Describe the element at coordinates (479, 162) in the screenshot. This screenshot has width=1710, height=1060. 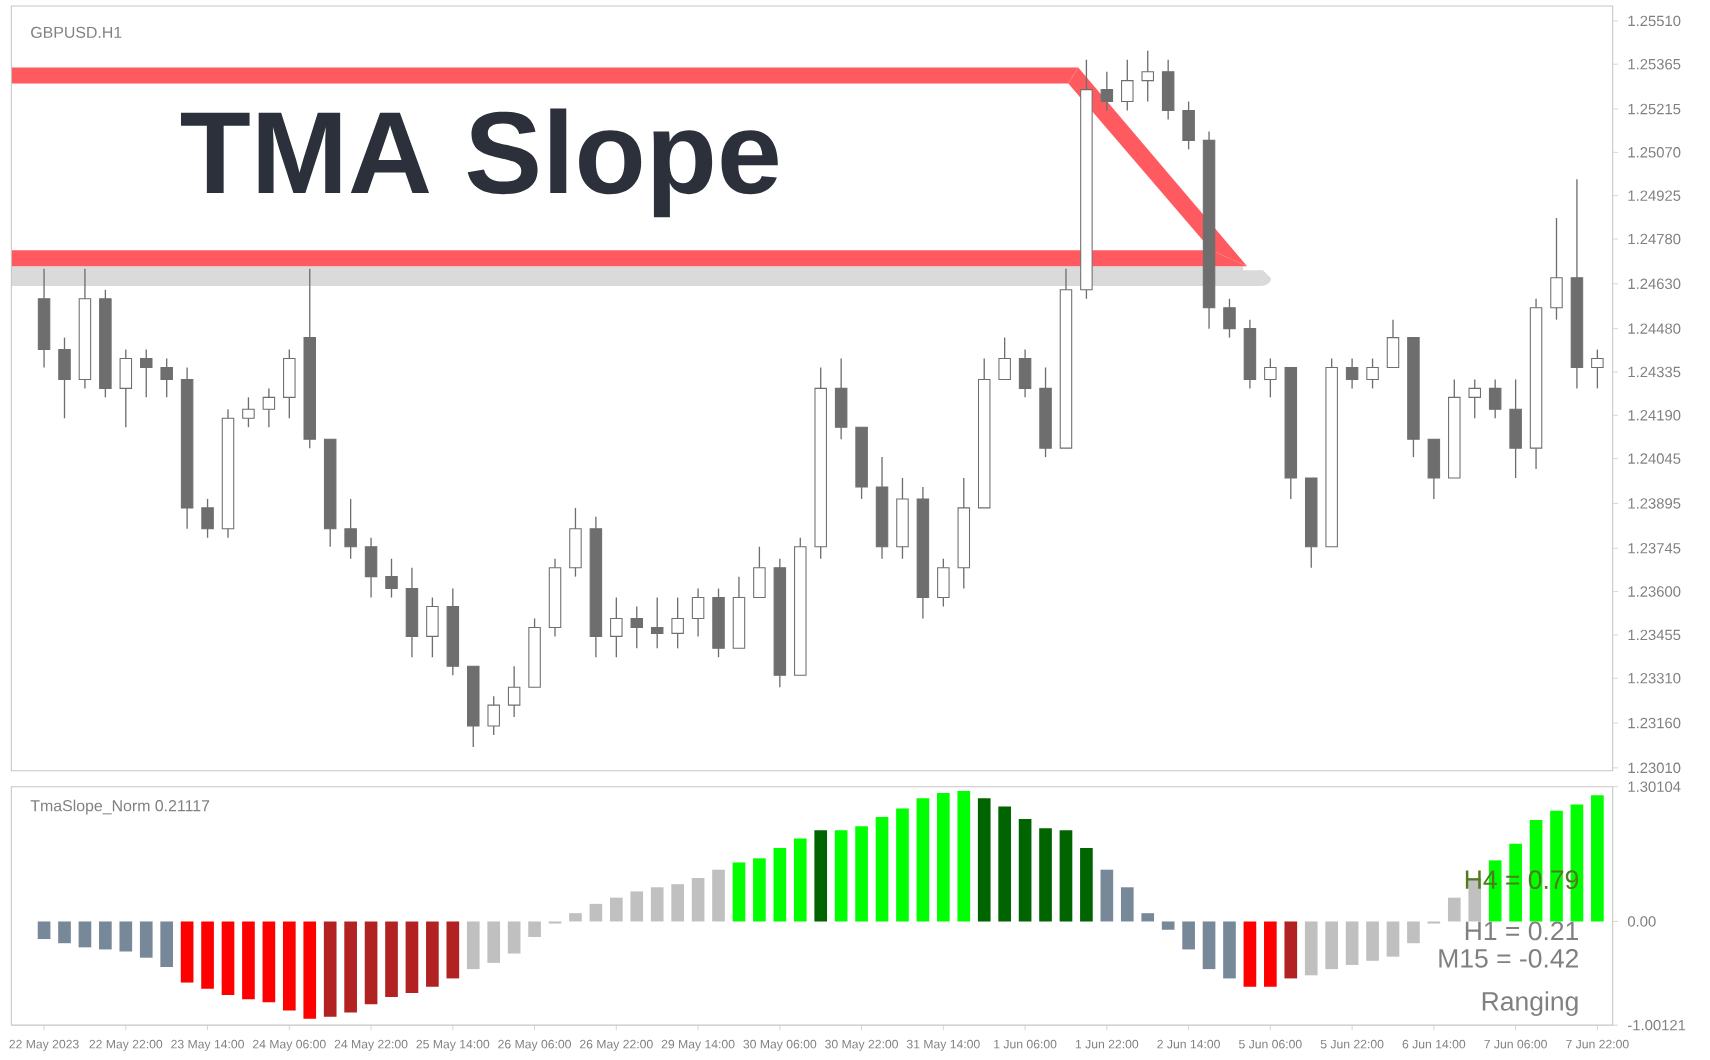
I see `text: TMA Slope` at that location.